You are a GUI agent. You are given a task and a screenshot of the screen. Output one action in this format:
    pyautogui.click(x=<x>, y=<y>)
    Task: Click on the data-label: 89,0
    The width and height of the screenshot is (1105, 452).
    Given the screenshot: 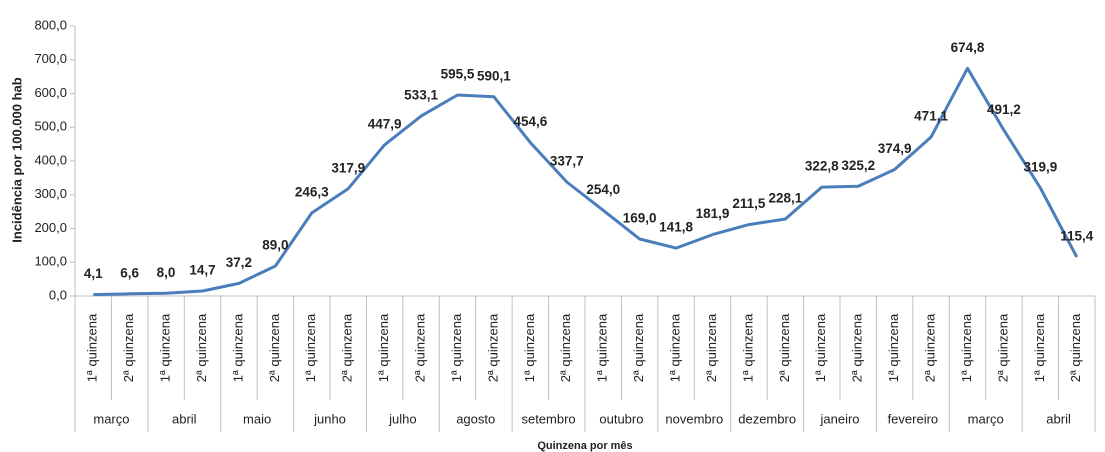 What is the action you would take?
    pyautogui.click(x=275, y=245)
    